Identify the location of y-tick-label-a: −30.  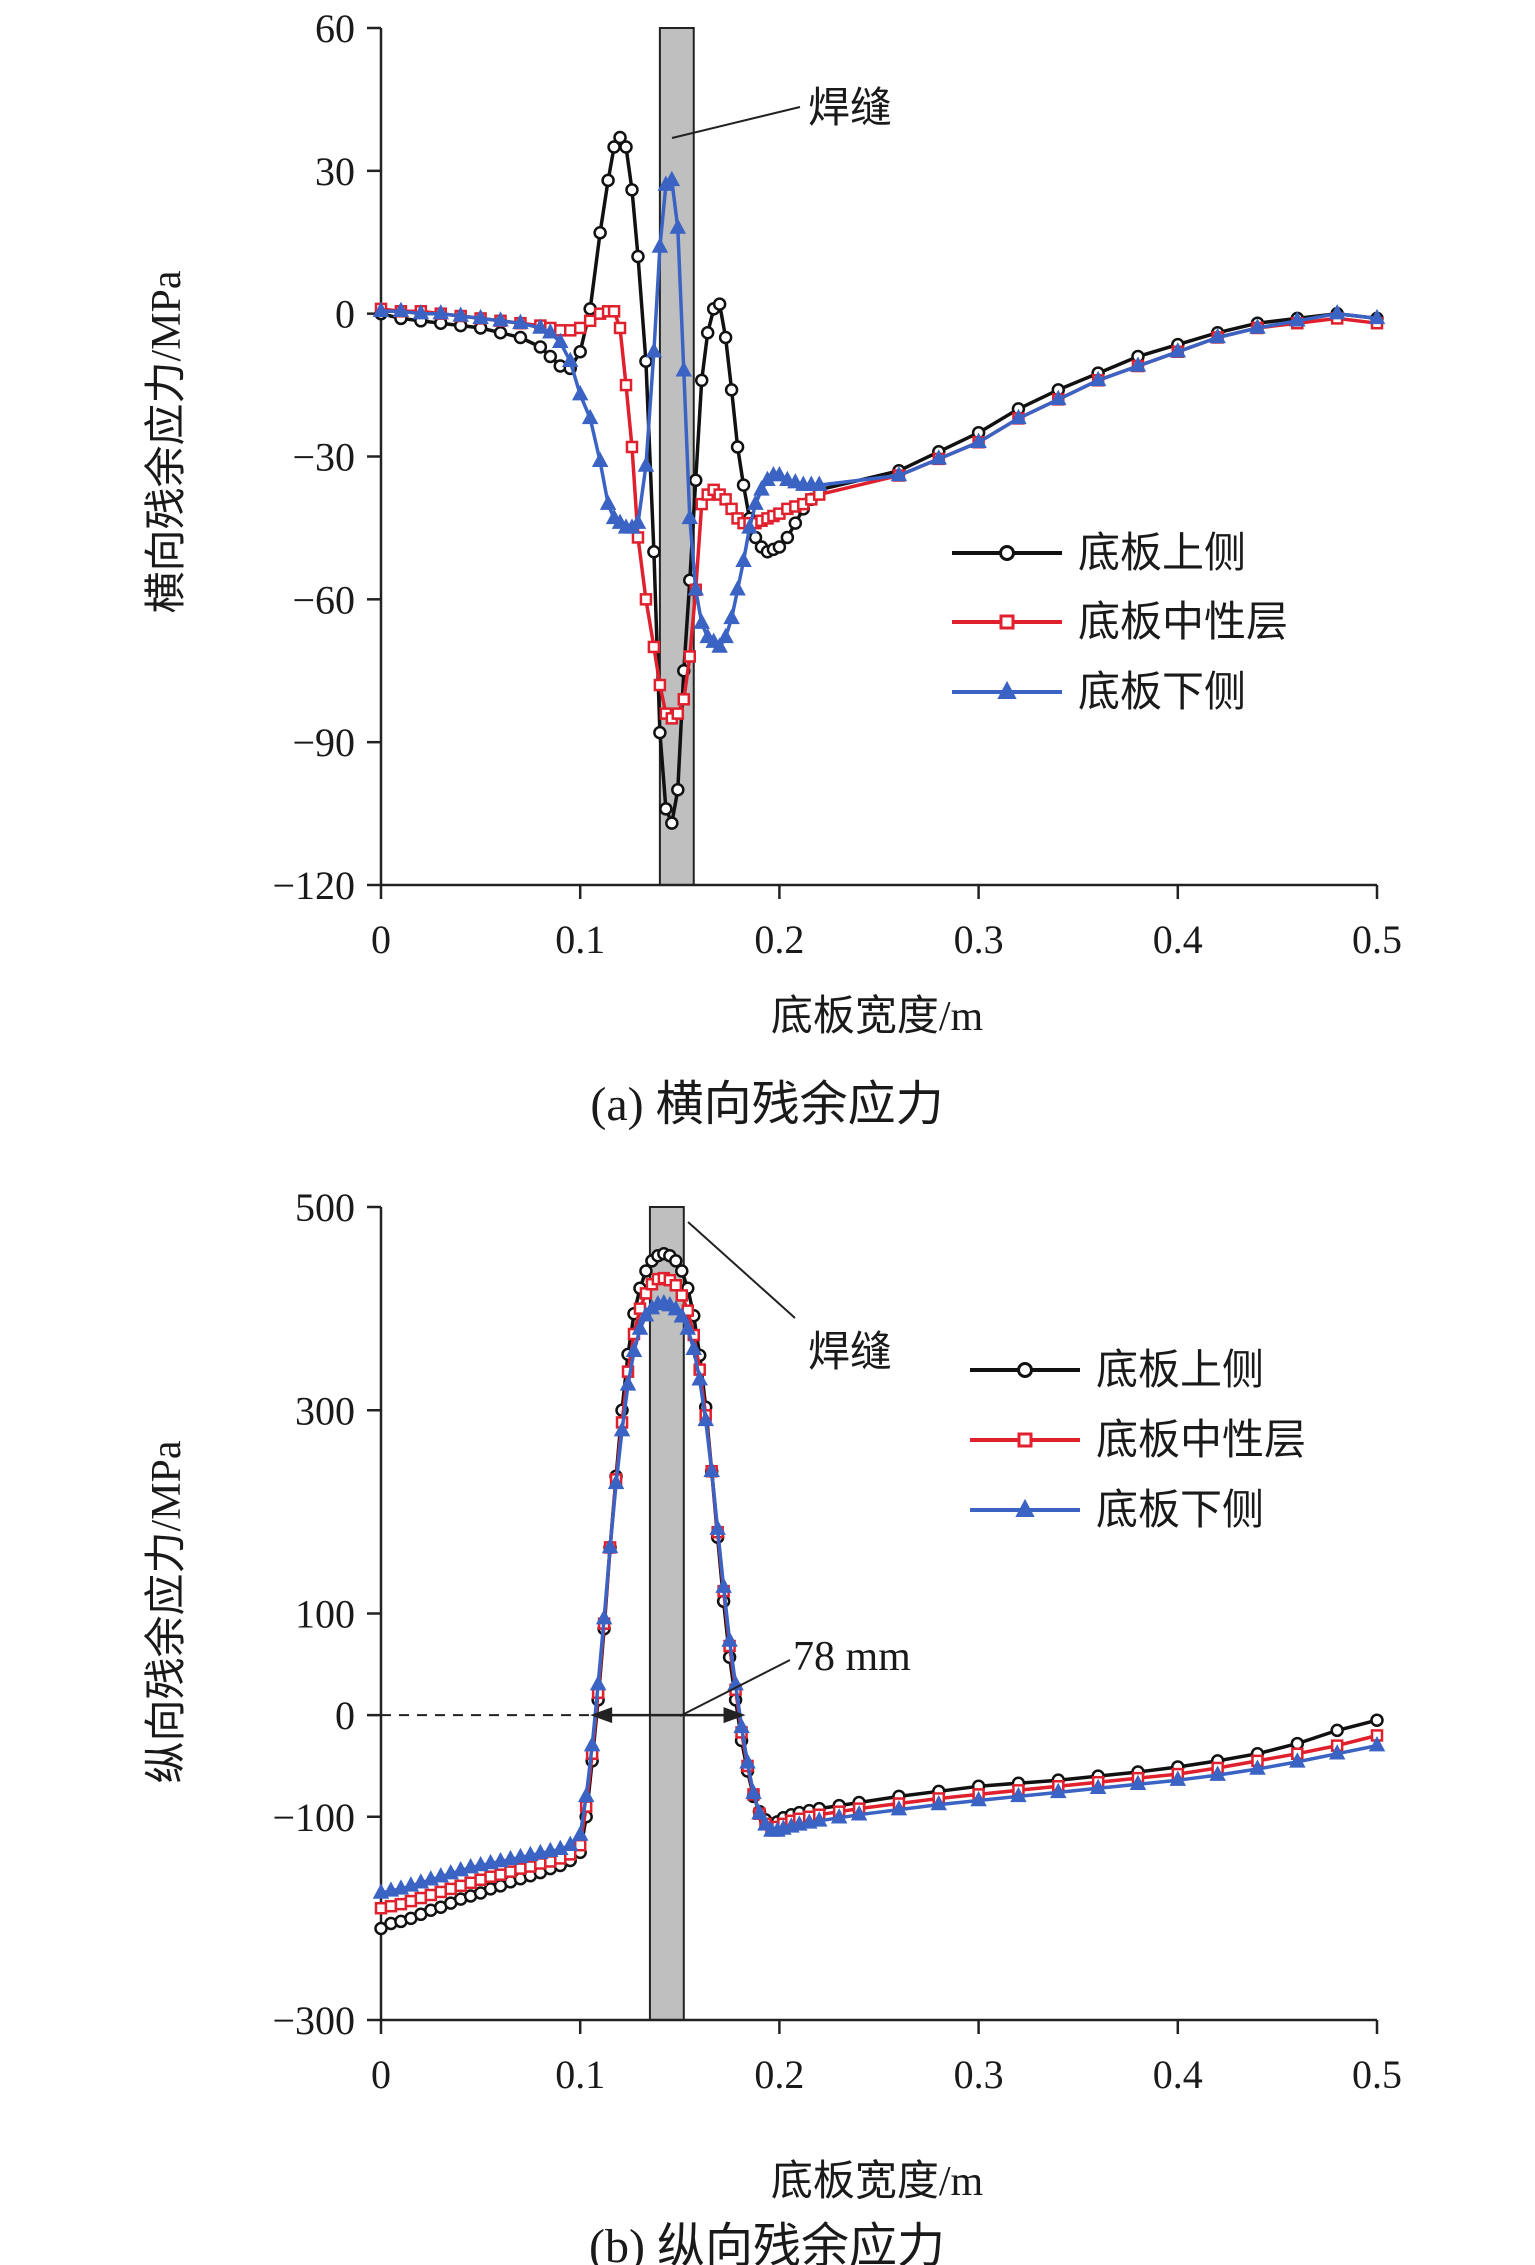
(323, 457).